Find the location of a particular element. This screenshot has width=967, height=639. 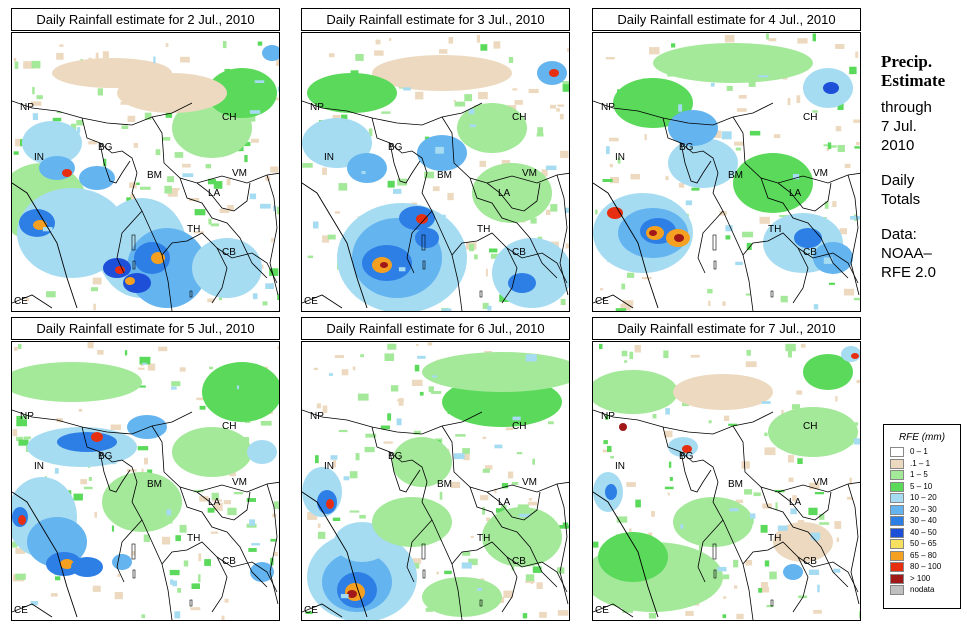

sidebar-title-line2: Estimate is located at coordinates (913, 80).